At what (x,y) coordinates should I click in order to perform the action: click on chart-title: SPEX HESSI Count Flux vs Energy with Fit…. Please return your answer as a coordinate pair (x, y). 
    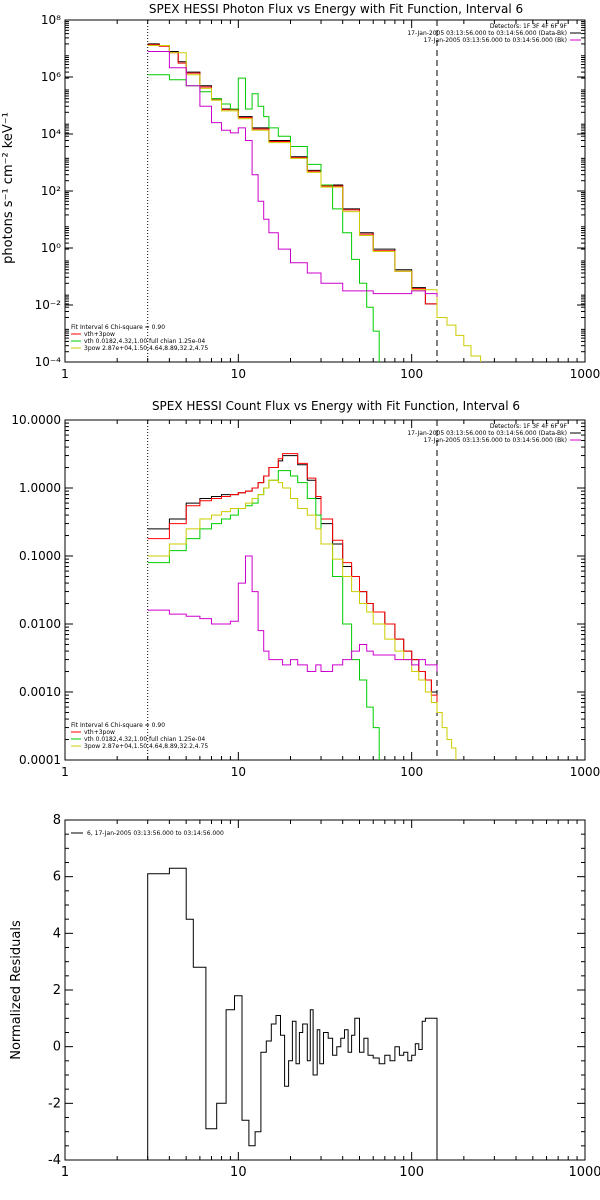
    Looking at the image, I should click on (336, 406).